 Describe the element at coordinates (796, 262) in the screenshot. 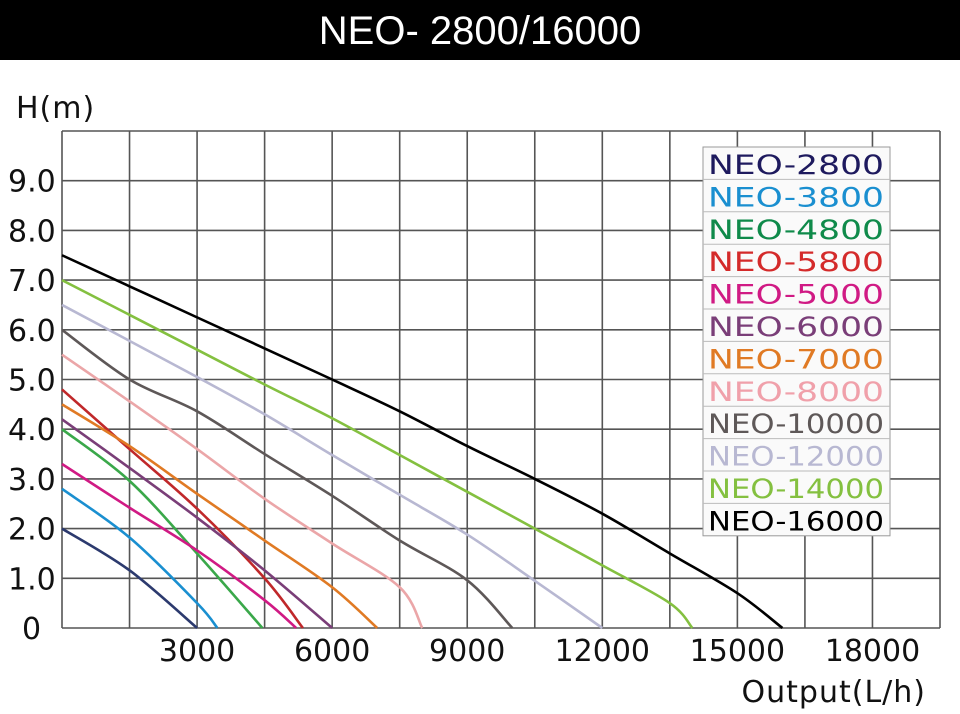

I see `legend-entry: NEO-5800` at that location.